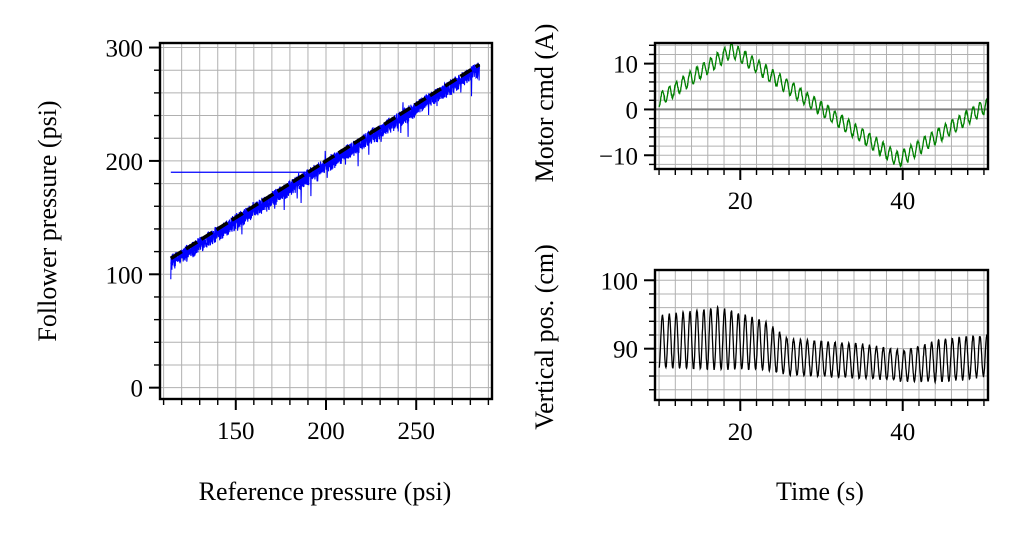  I want to click on scatter-x-tick-label: 200, so click(326, 431).